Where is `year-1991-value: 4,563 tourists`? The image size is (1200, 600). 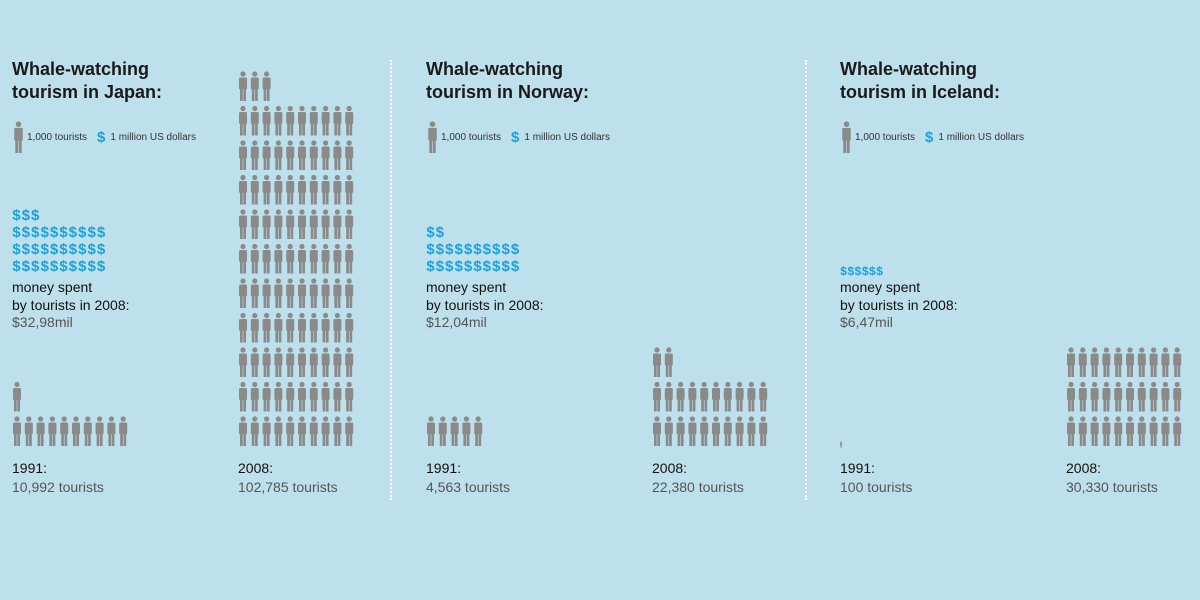 year-1991-value: 4,563 tourists is located at coordinates (468, 487).